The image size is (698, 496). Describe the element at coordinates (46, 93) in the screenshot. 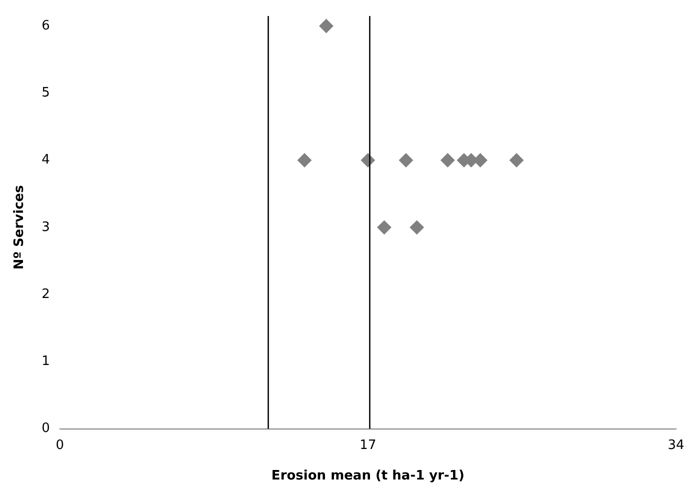

I see `y-tick-label: 5` at that location.